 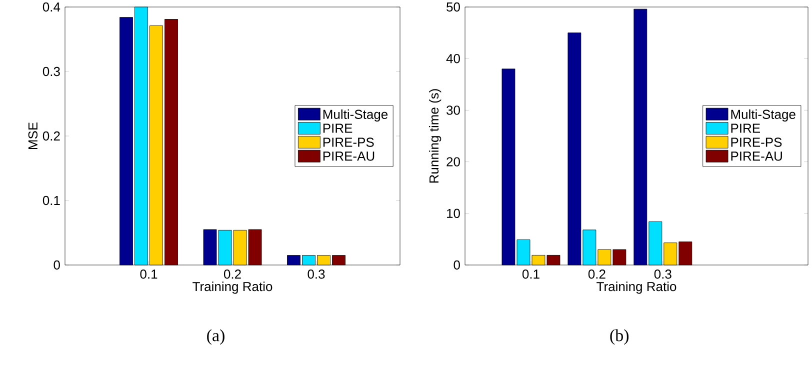 I want to click on y-tick-label: 50, so click(x=453, y=7).